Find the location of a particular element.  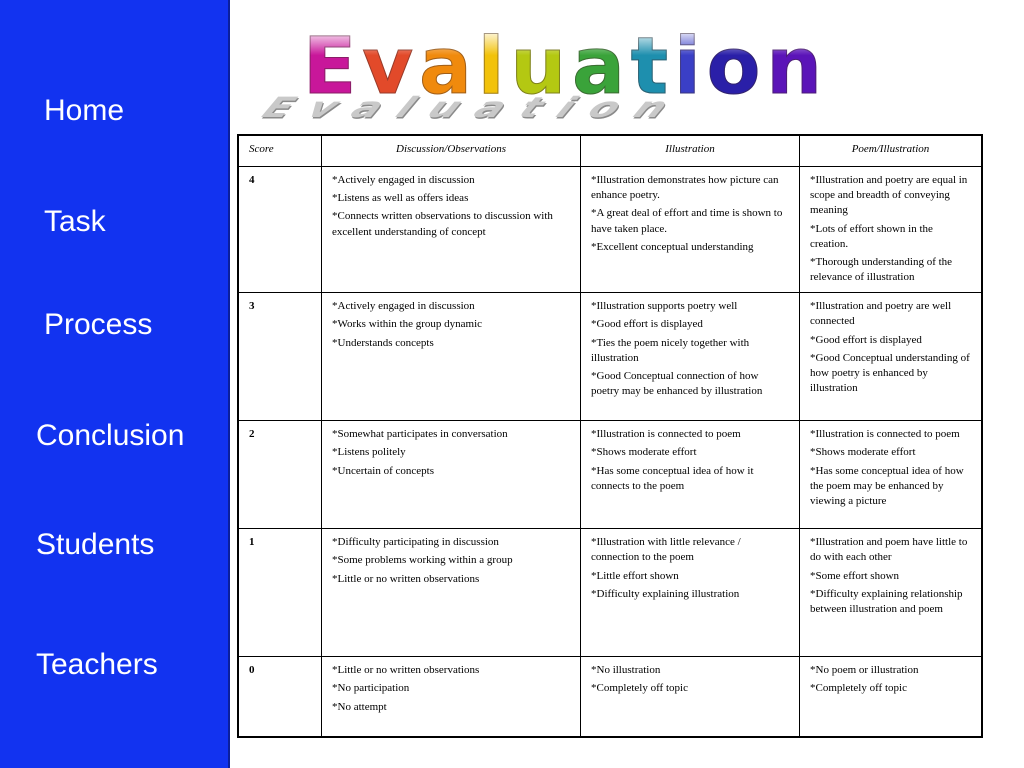

title-letter: E is located at coordinates (332, 67).